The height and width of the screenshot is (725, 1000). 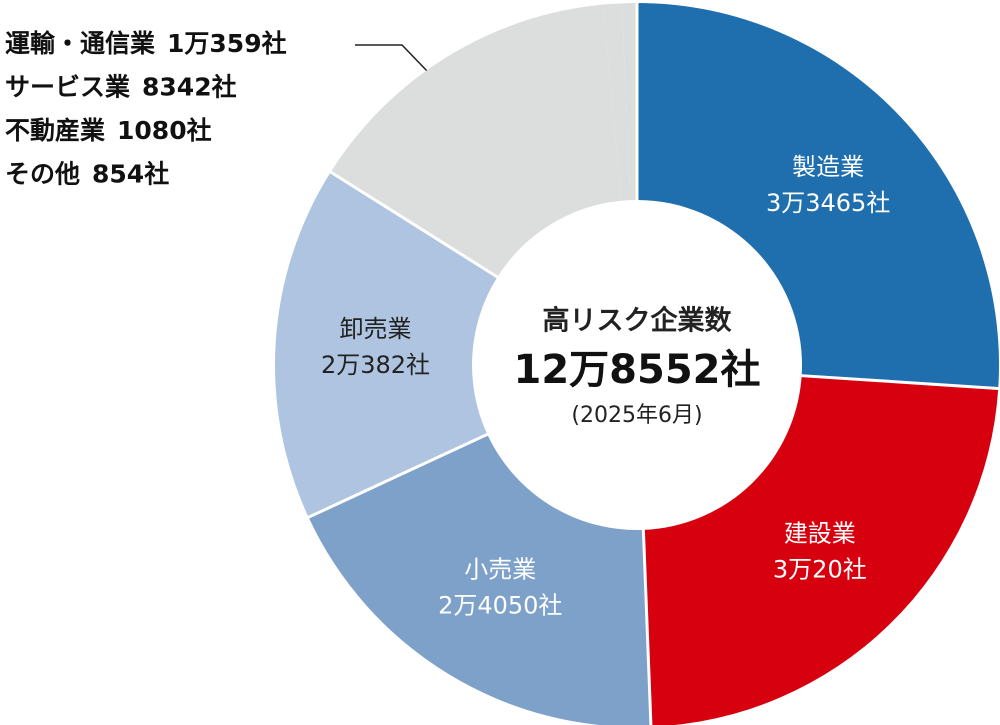 What do you see at coordinates (820, 570) in the screenshot?
I see `value-label: 3万20社` at bounding box center [820, 570].